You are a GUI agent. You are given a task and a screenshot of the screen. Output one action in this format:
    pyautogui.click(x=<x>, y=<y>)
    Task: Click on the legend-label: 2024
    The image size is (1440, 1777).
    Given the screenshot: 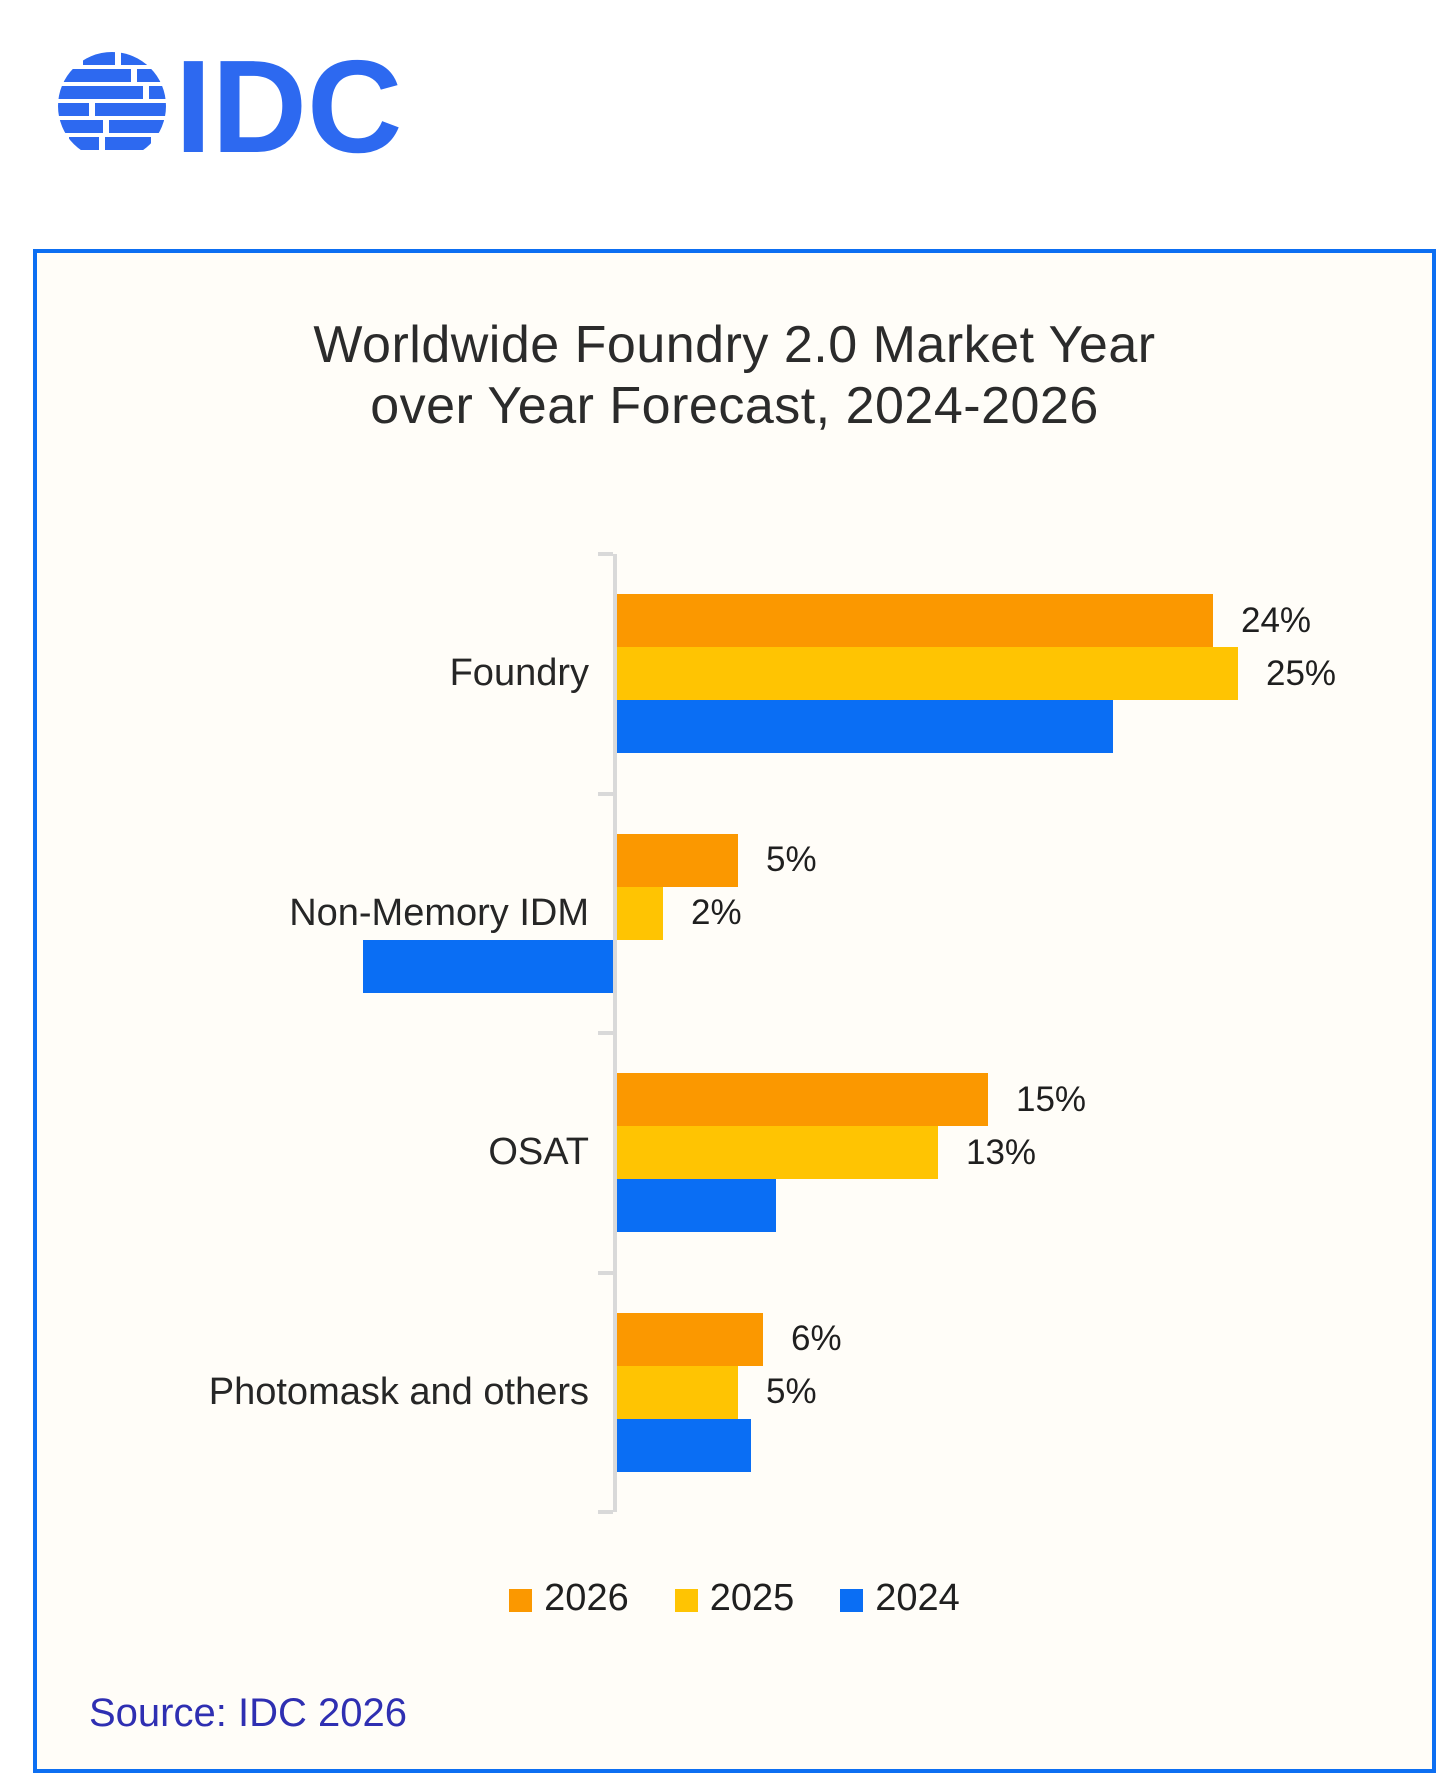 What is the action you would take?
    pyautogui.click(x=917, y=1598)
    